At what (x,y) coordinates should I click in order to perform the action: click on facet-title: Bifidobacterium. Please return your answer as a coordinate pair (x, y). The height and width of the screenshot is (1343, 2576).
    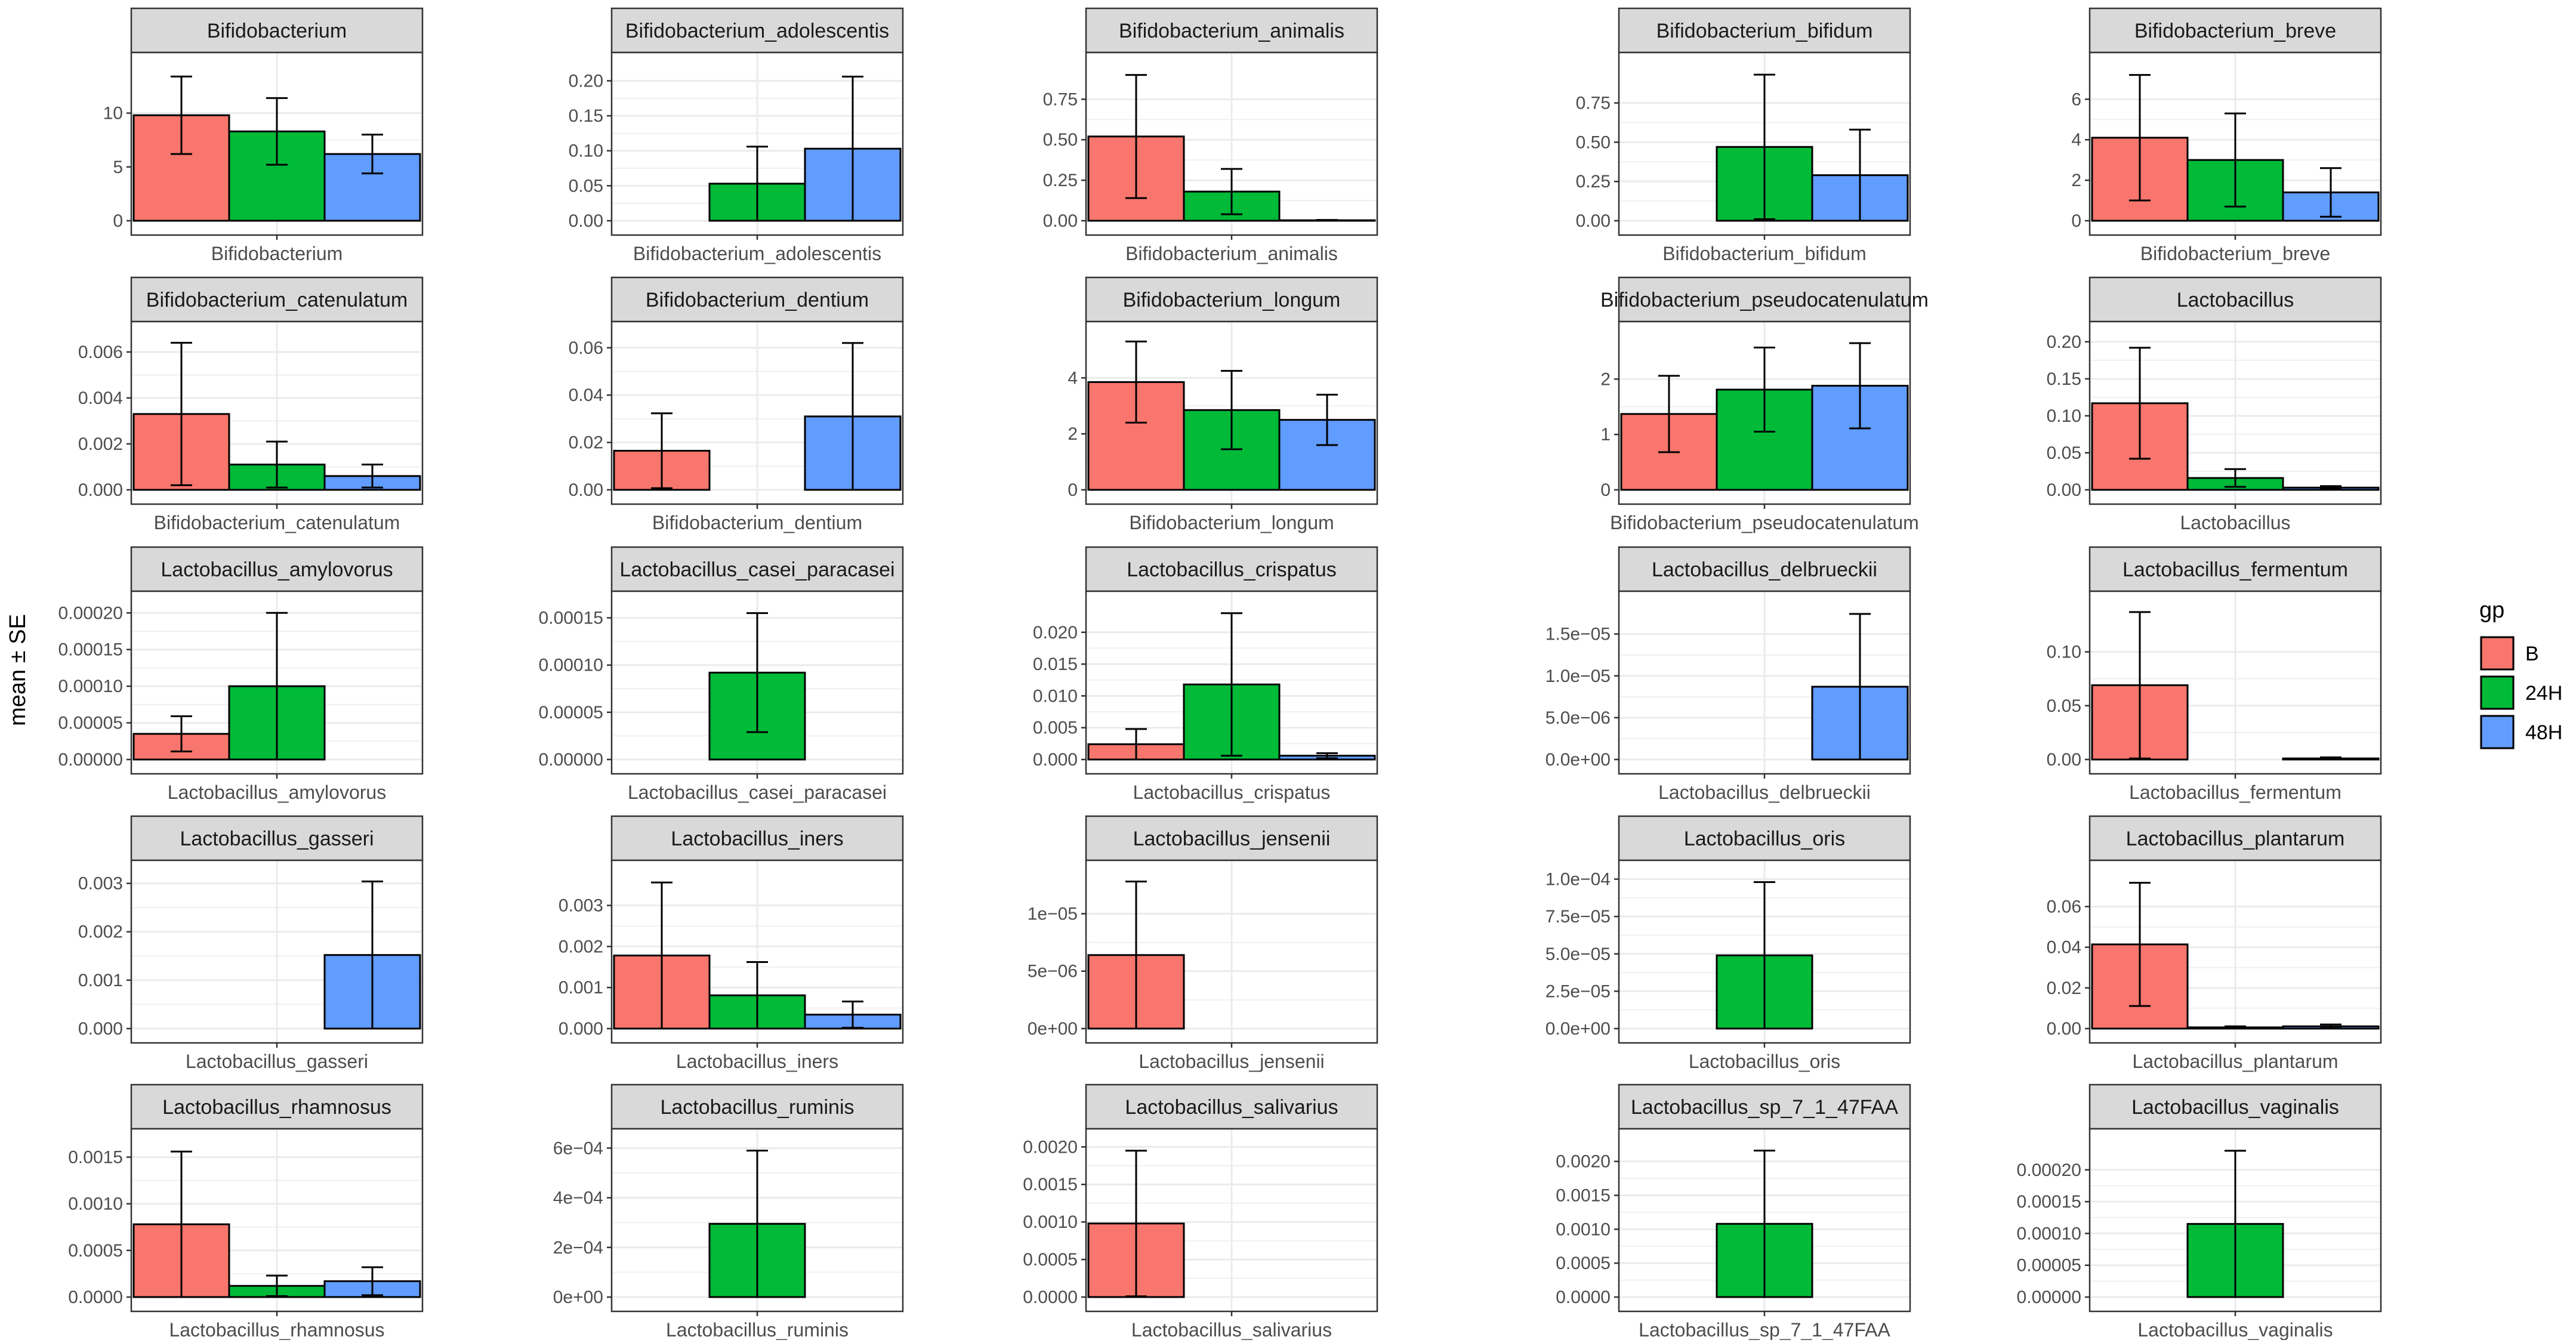
    Looking at the image, I should click on (277, 31).